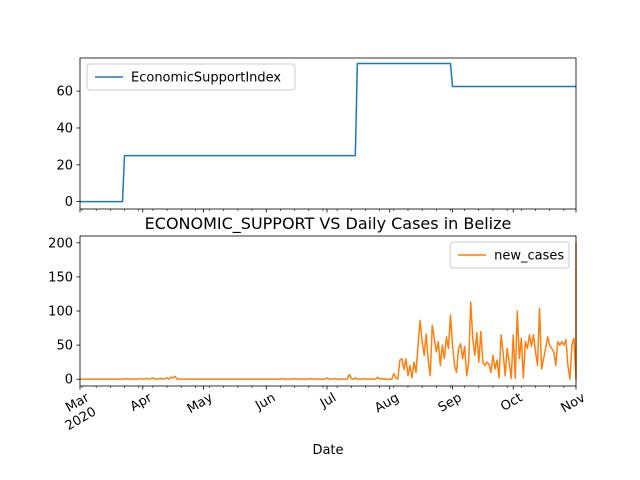  What do you see at coordinates (327, 450) in the screenshot?
I see `bottom-x-axis-label: Date` at bounding box center [327, 450].